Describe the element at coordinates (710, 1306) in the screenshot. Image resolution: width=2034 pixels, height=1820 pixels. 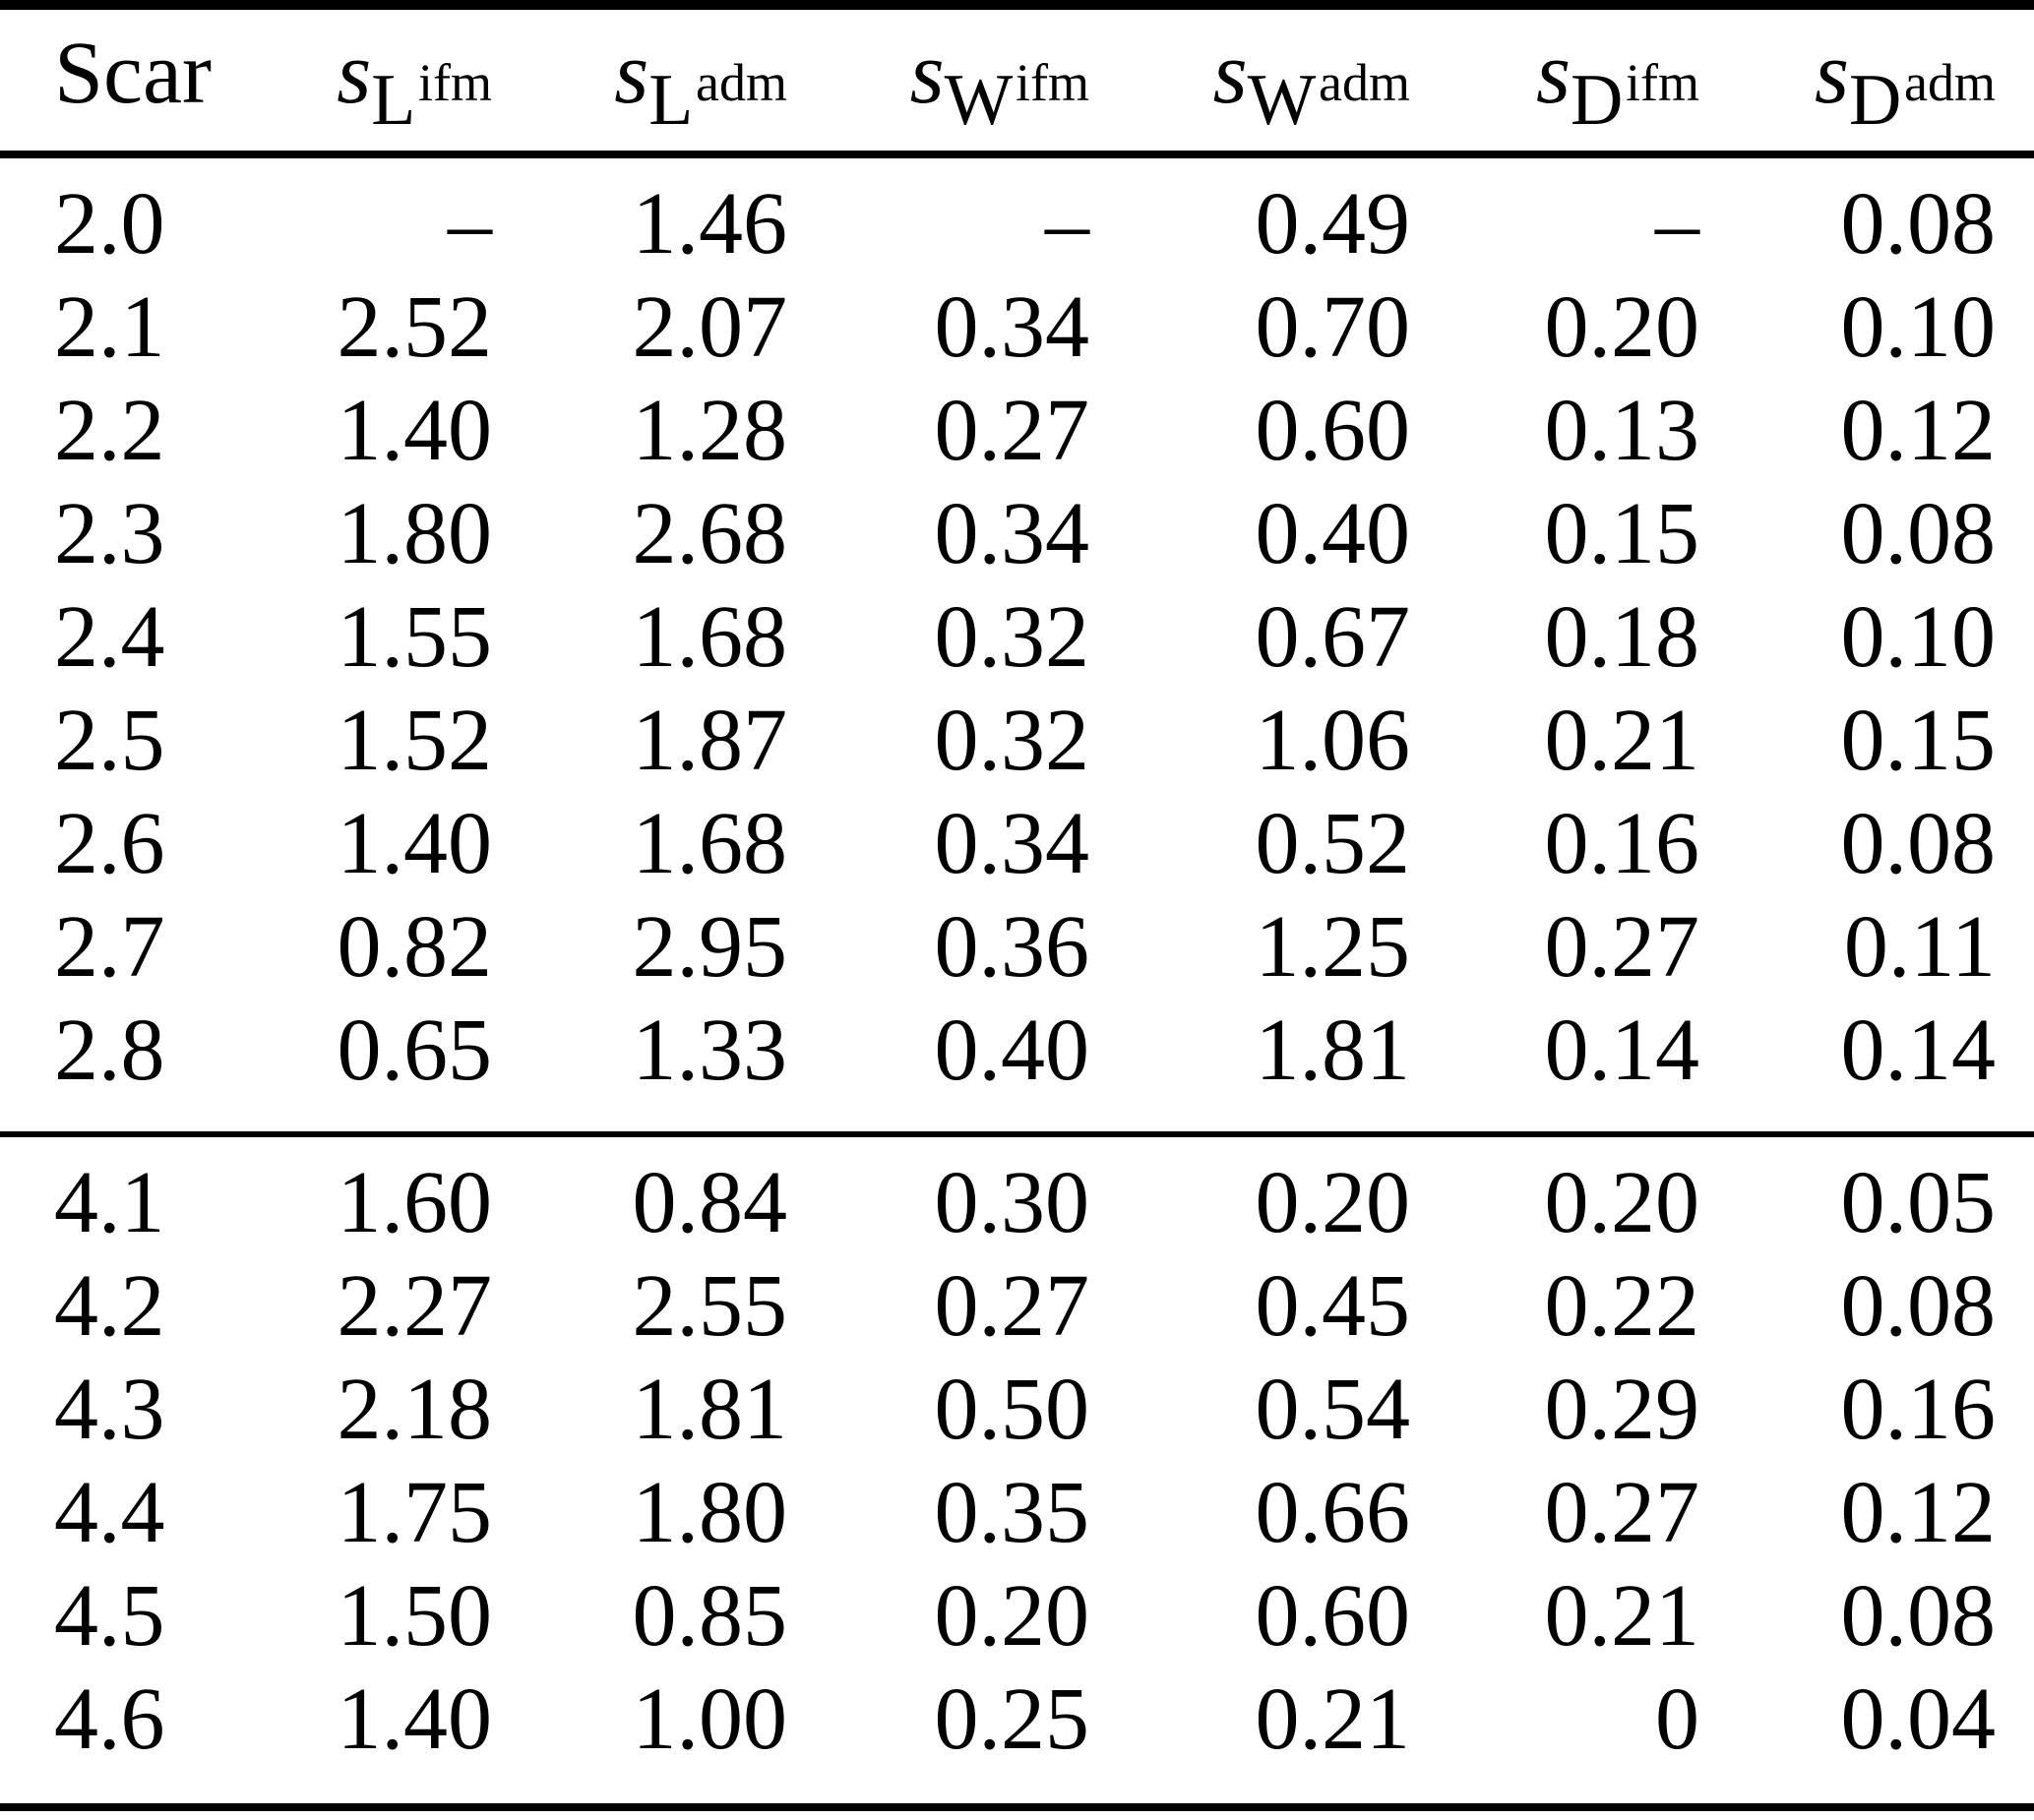
I see `cell-value: 2.55` at that location.